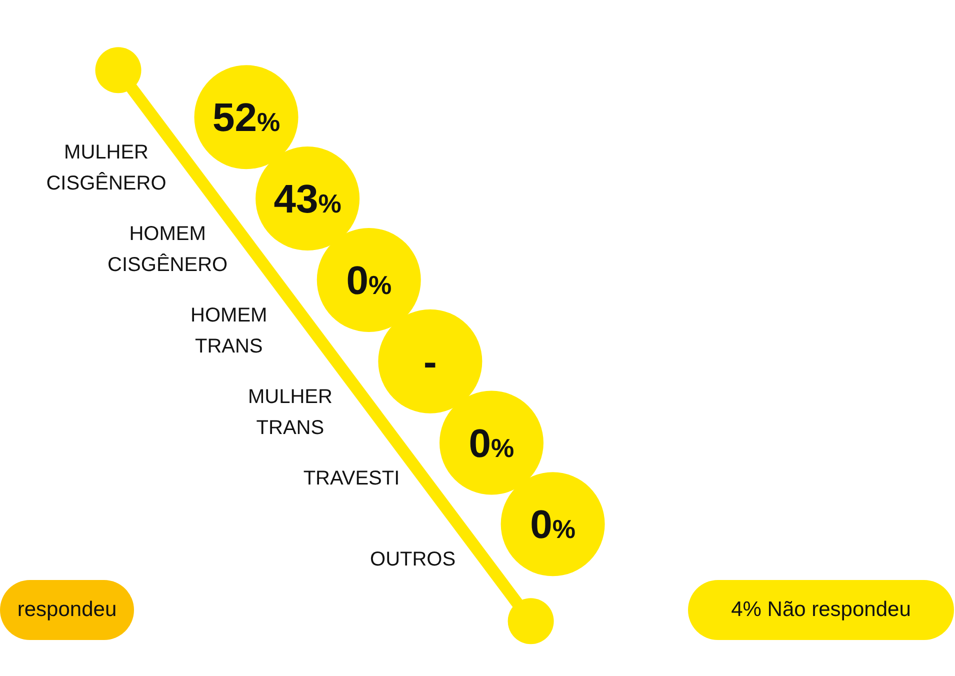 The height and width of the screenshot is (676, 955). What do you see at coordinates (413, 559) in the screenshot?
I see `category-label: OUTROS` at bounding box center [413, 559].